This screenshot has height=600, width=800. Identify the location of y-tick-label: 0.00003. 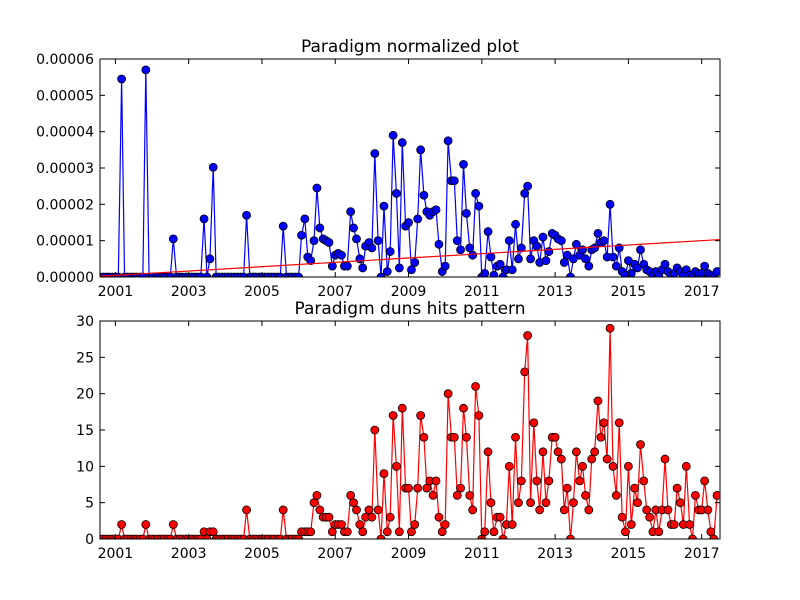
(65, 169).